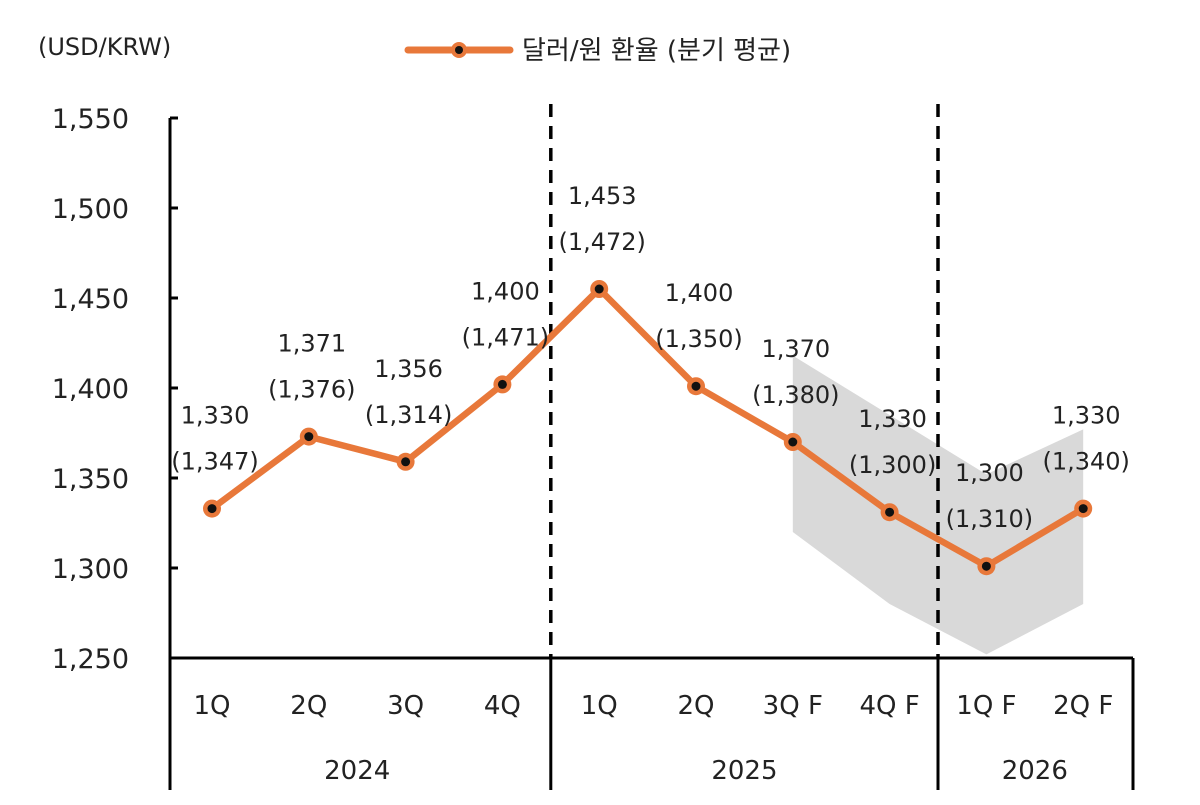  What do you see at coordinates (90, 209) in the screenshot?
I see `y-tick-label: 1,500` at bounding box center [90, 209].